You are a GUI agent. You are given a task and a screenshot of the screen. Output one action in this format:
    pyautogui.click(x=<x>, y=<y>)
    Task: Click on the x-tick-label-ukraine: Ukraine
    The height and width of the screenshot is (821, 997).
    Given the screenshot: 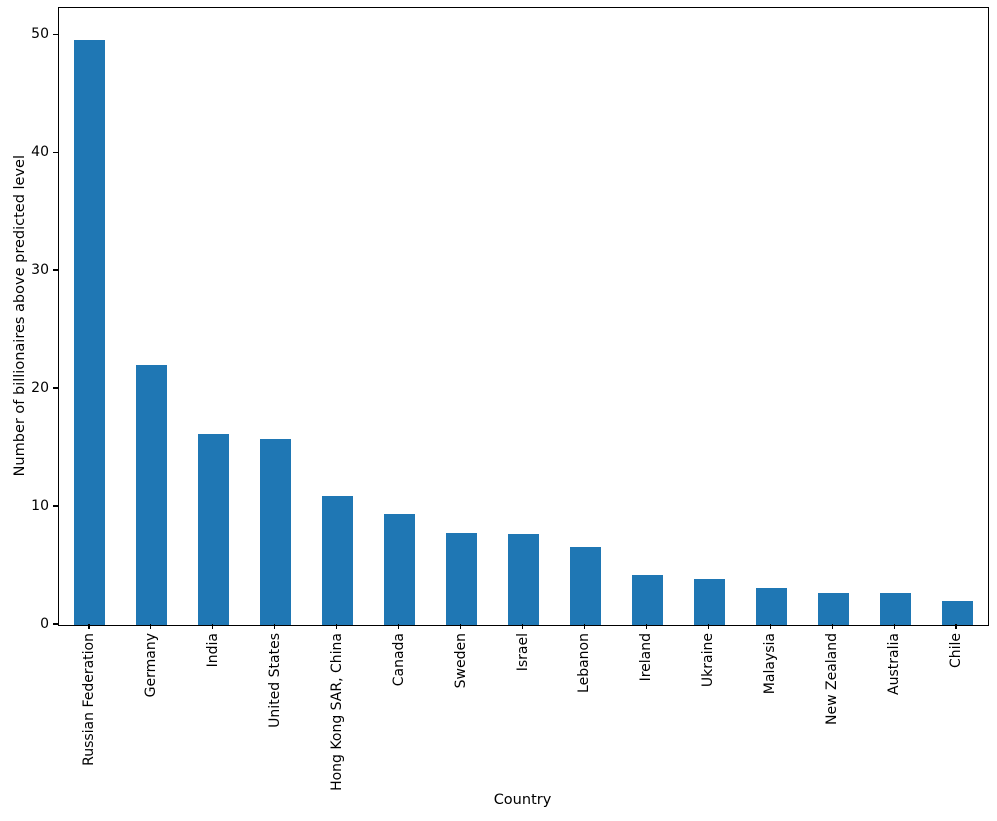 What is the action you would take?
    pyautogui.click(x=708, y=660)
    